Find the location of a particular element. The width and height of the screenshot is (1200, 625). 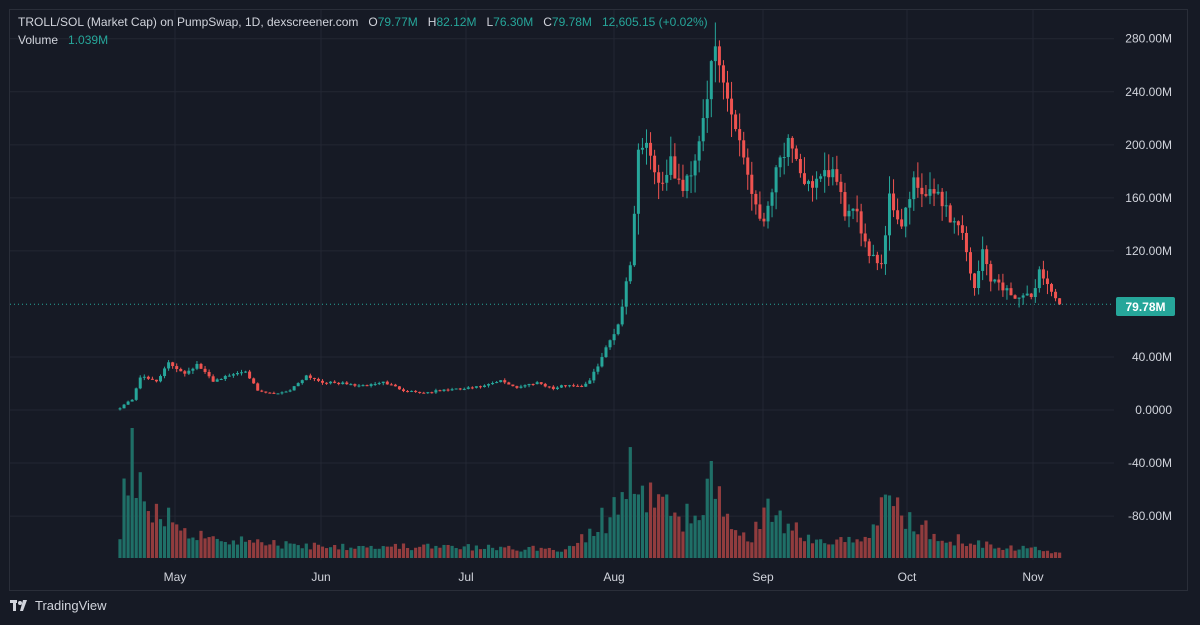

footer-brand: TradingView is located at coordinates (58, 605).